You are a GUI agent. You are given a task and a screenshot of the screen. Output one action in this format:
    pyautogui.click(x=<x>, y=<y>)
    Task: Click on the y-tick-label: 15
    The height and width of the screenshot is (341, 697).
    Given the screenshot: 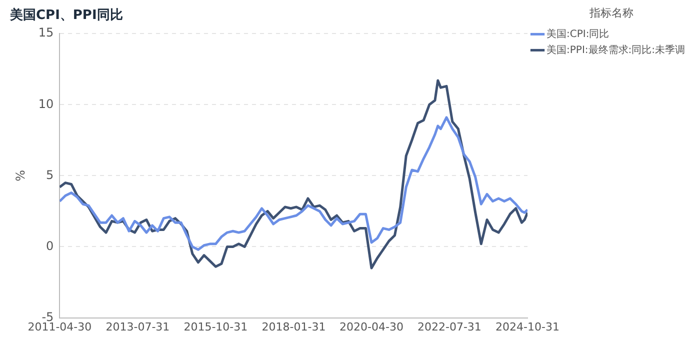 What is the action you would take?
    pyautogui.click(x=46, y=33)
    